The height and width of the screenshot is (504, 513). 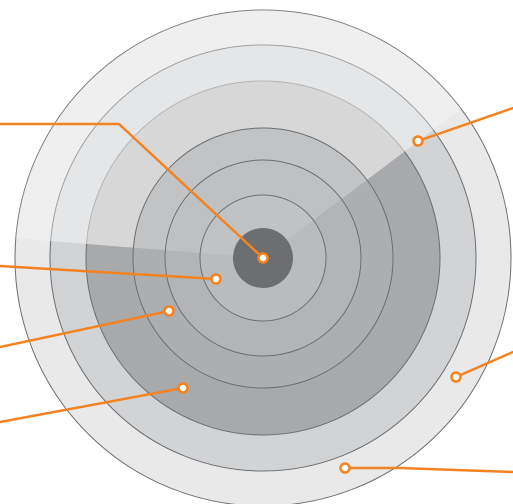 What do you see at coordinates (428, 470) in the screenshot?
I see `callout-outer-ring-bottom-line` at bounding box center [428, 470].